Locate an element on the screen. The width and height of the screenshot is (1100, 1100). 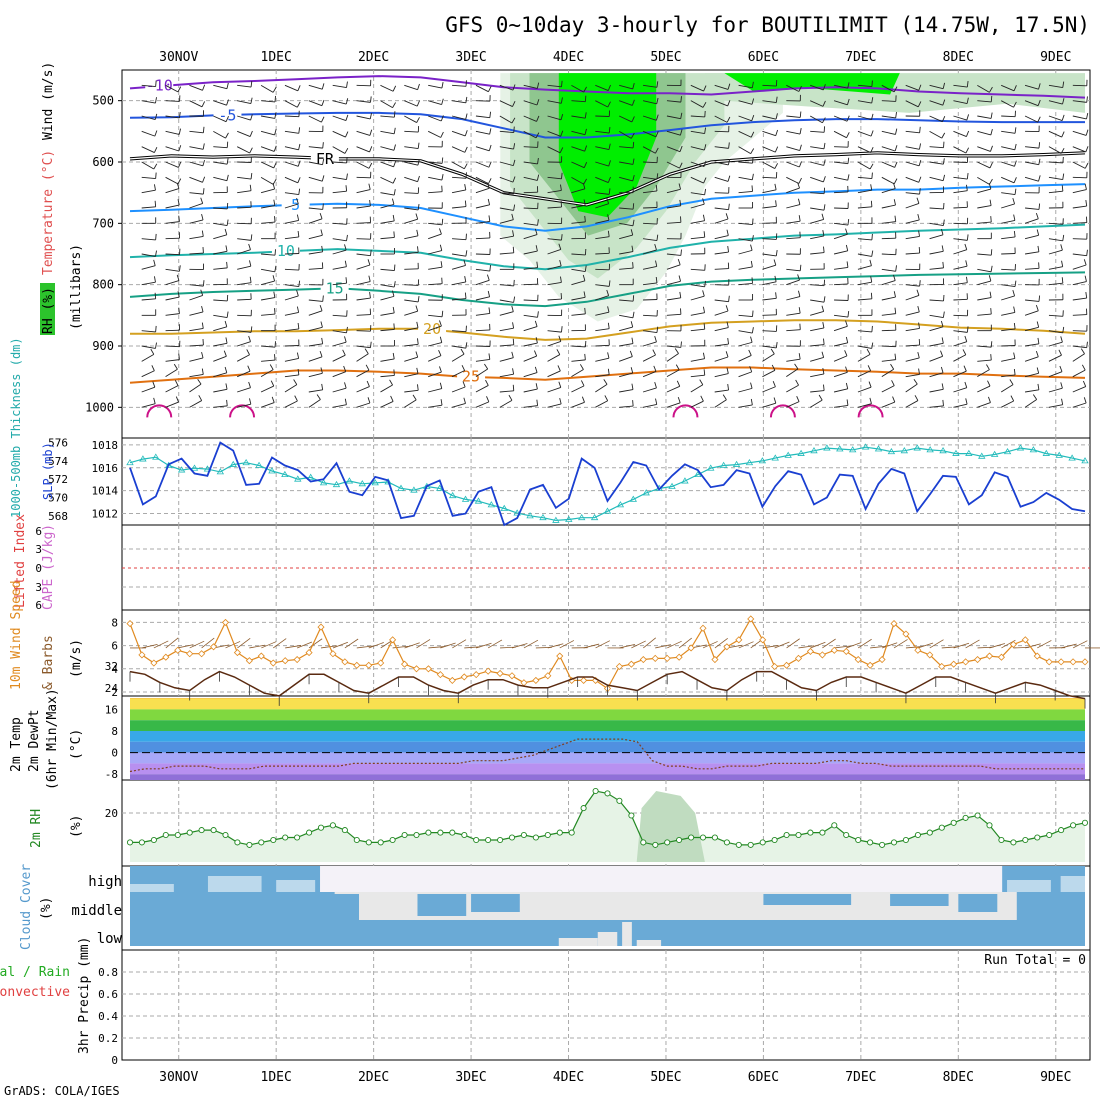
cape-label-cape: CAPE (J/kg) is located at coordinates (48, 567).